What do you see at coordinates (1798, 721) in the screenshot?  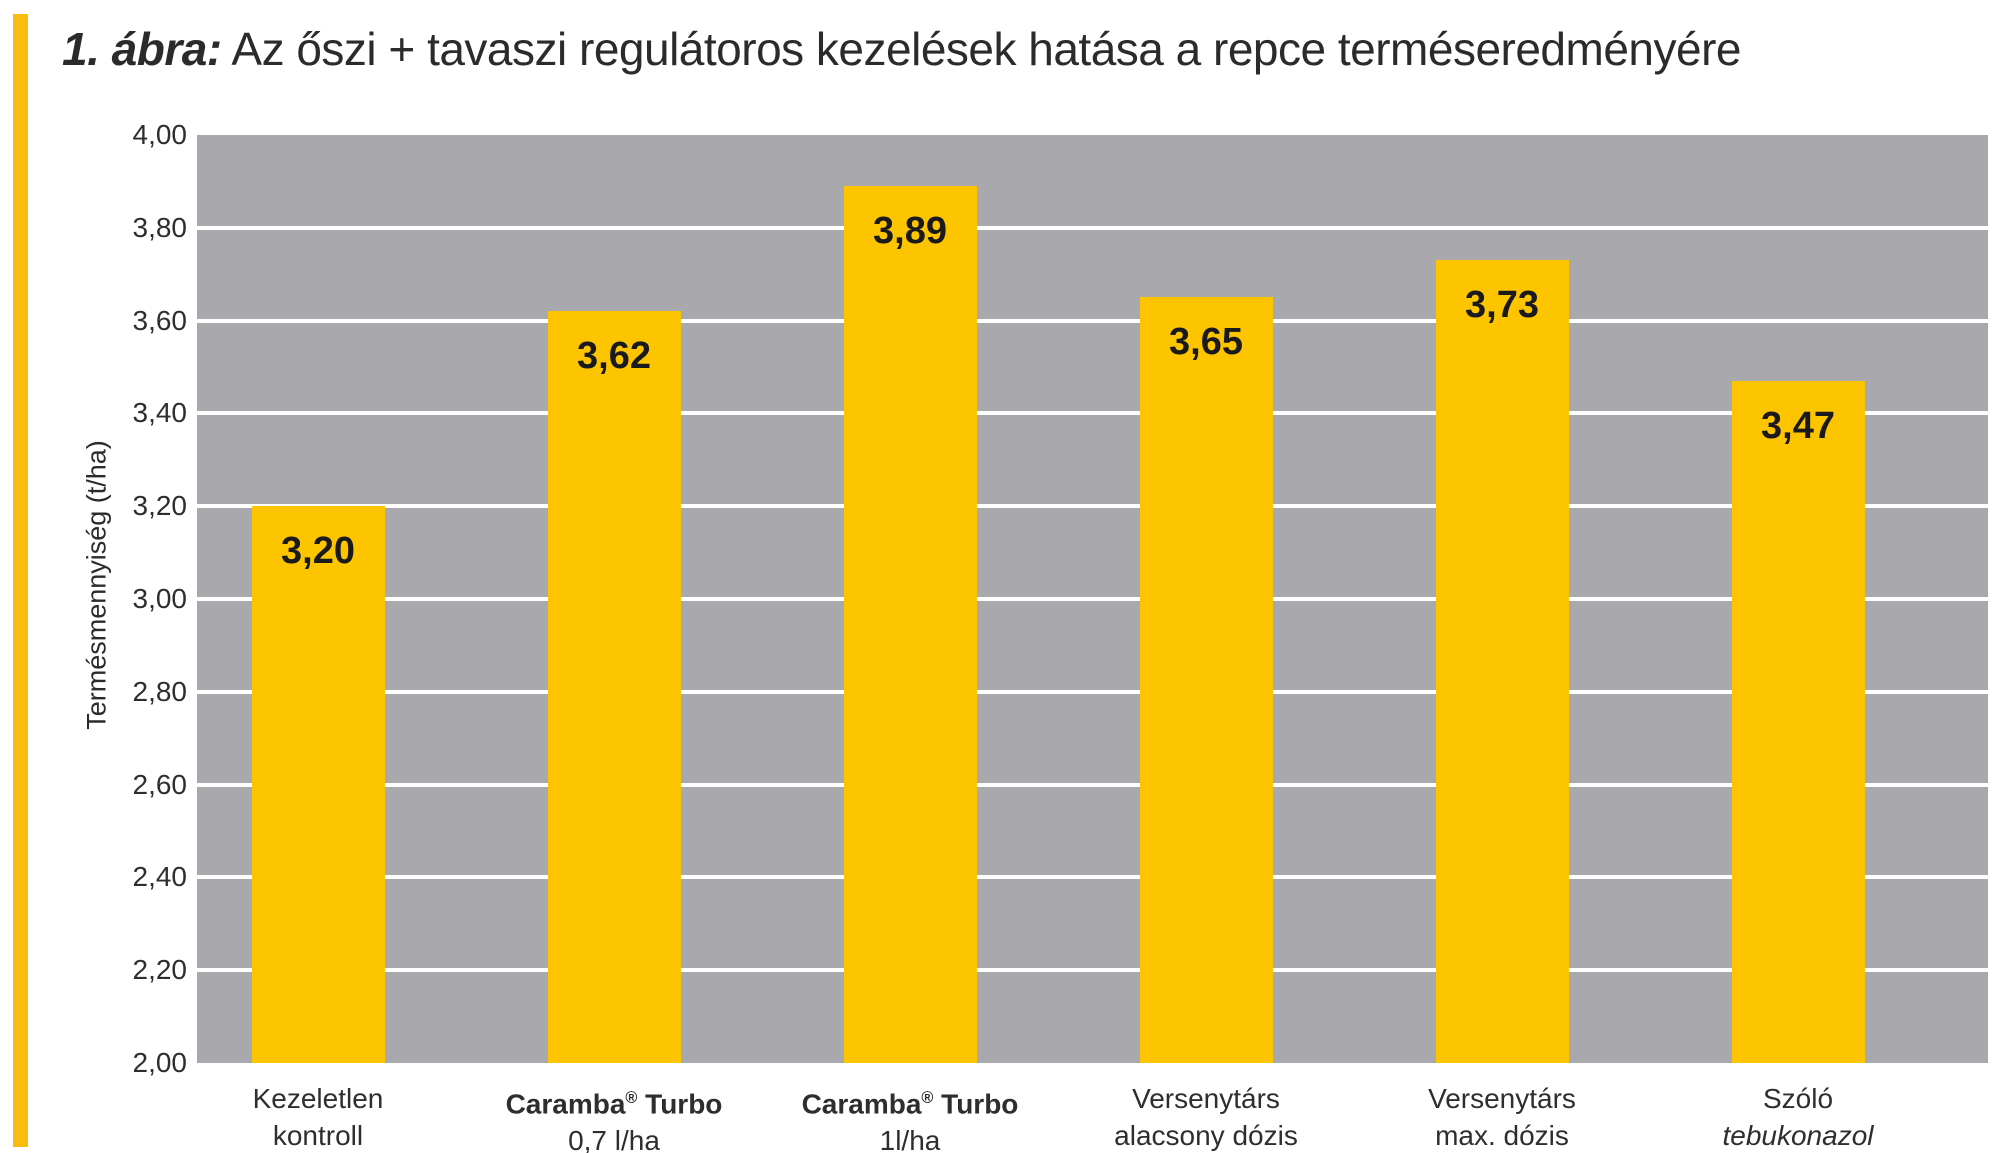 I see `bar: 3,47` at bounding box center [1798, 721].